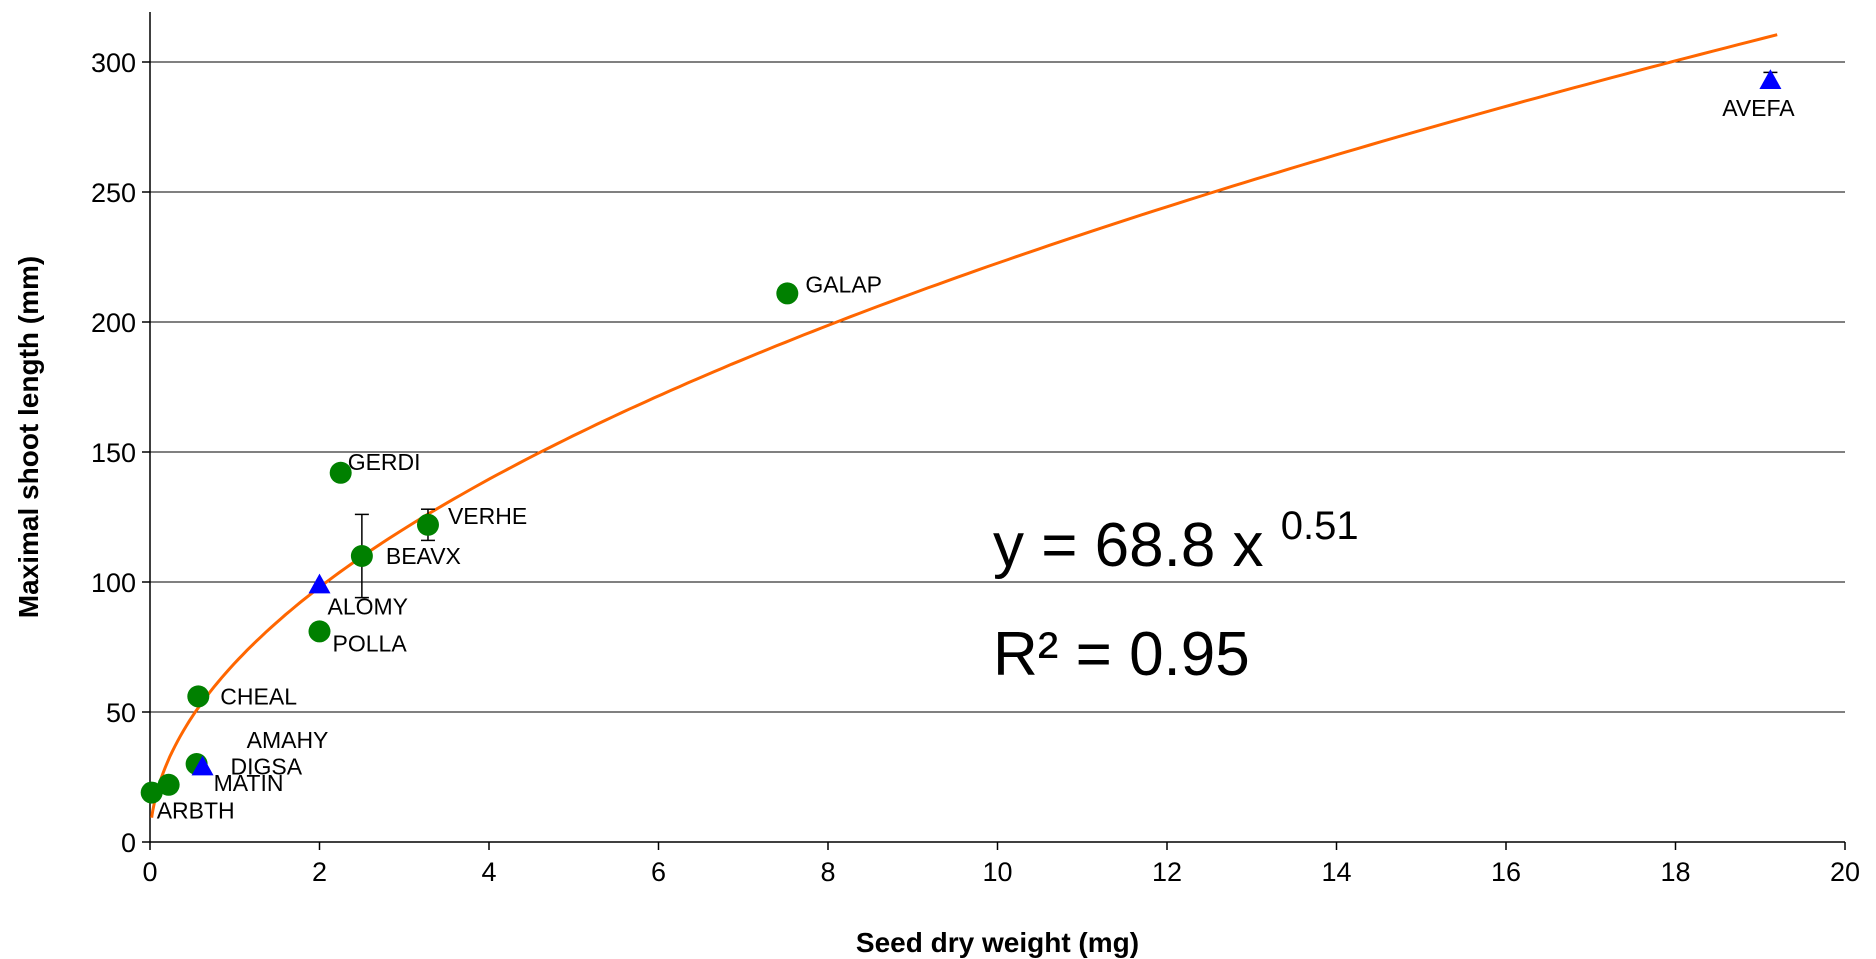 The width and height of the screenshot is (1876, 959). Describe the element at coordinates (319, 872) in the screenshot. I see `x-tick-label: 2` at that location.